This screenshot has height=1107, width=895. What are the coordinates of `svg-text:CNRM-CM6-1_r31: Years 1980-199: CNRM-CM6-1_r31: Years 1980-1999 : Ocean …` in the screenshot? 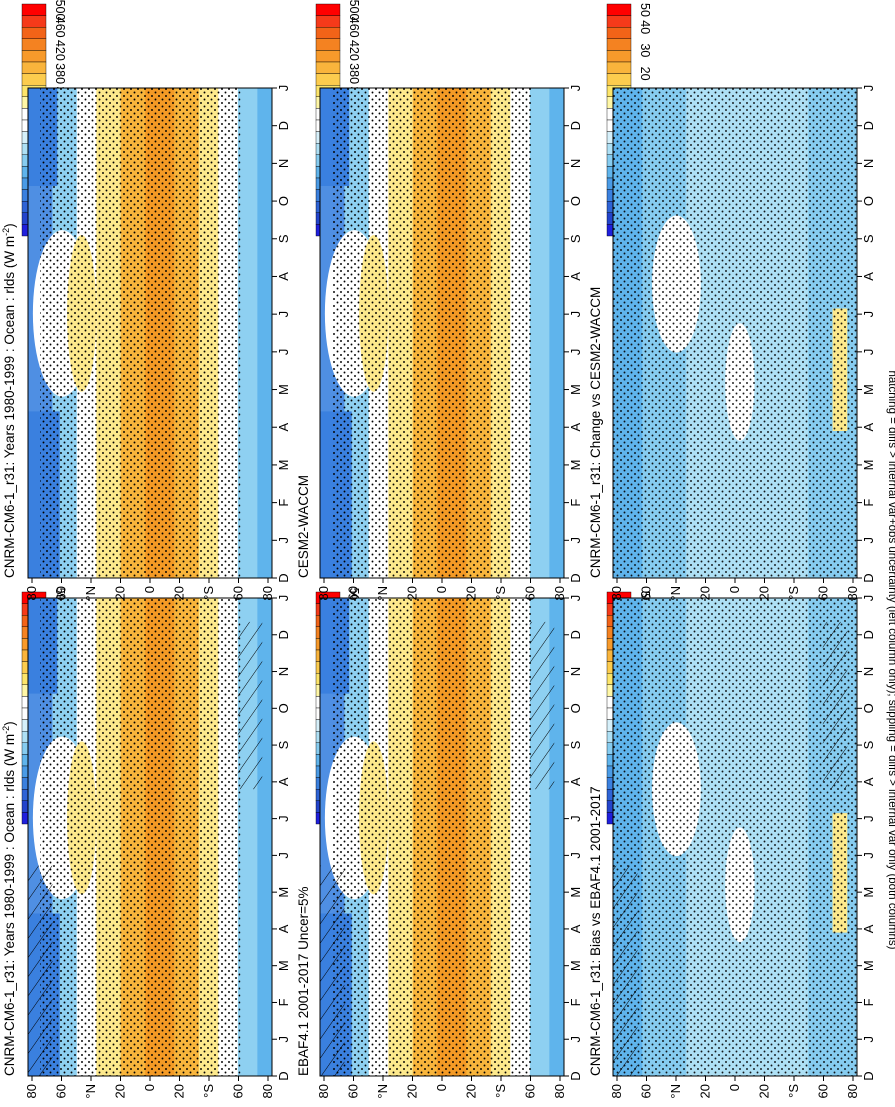 It's located at (9, 898).